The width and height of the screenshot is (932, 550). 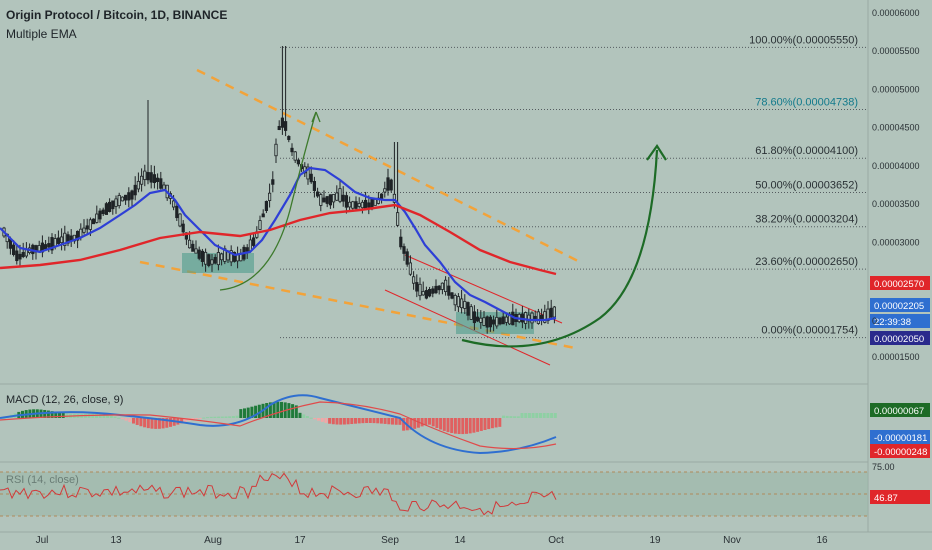 I want to click on wedge-upper-line, so click(x=483, y=289).